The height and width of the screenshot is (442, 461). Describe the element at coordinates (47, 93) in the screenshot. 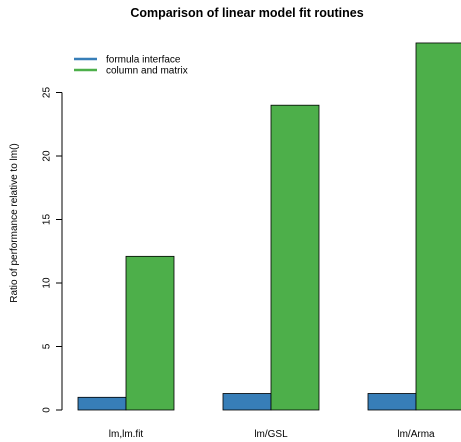

I see `y-tick-label: 25` at that location.